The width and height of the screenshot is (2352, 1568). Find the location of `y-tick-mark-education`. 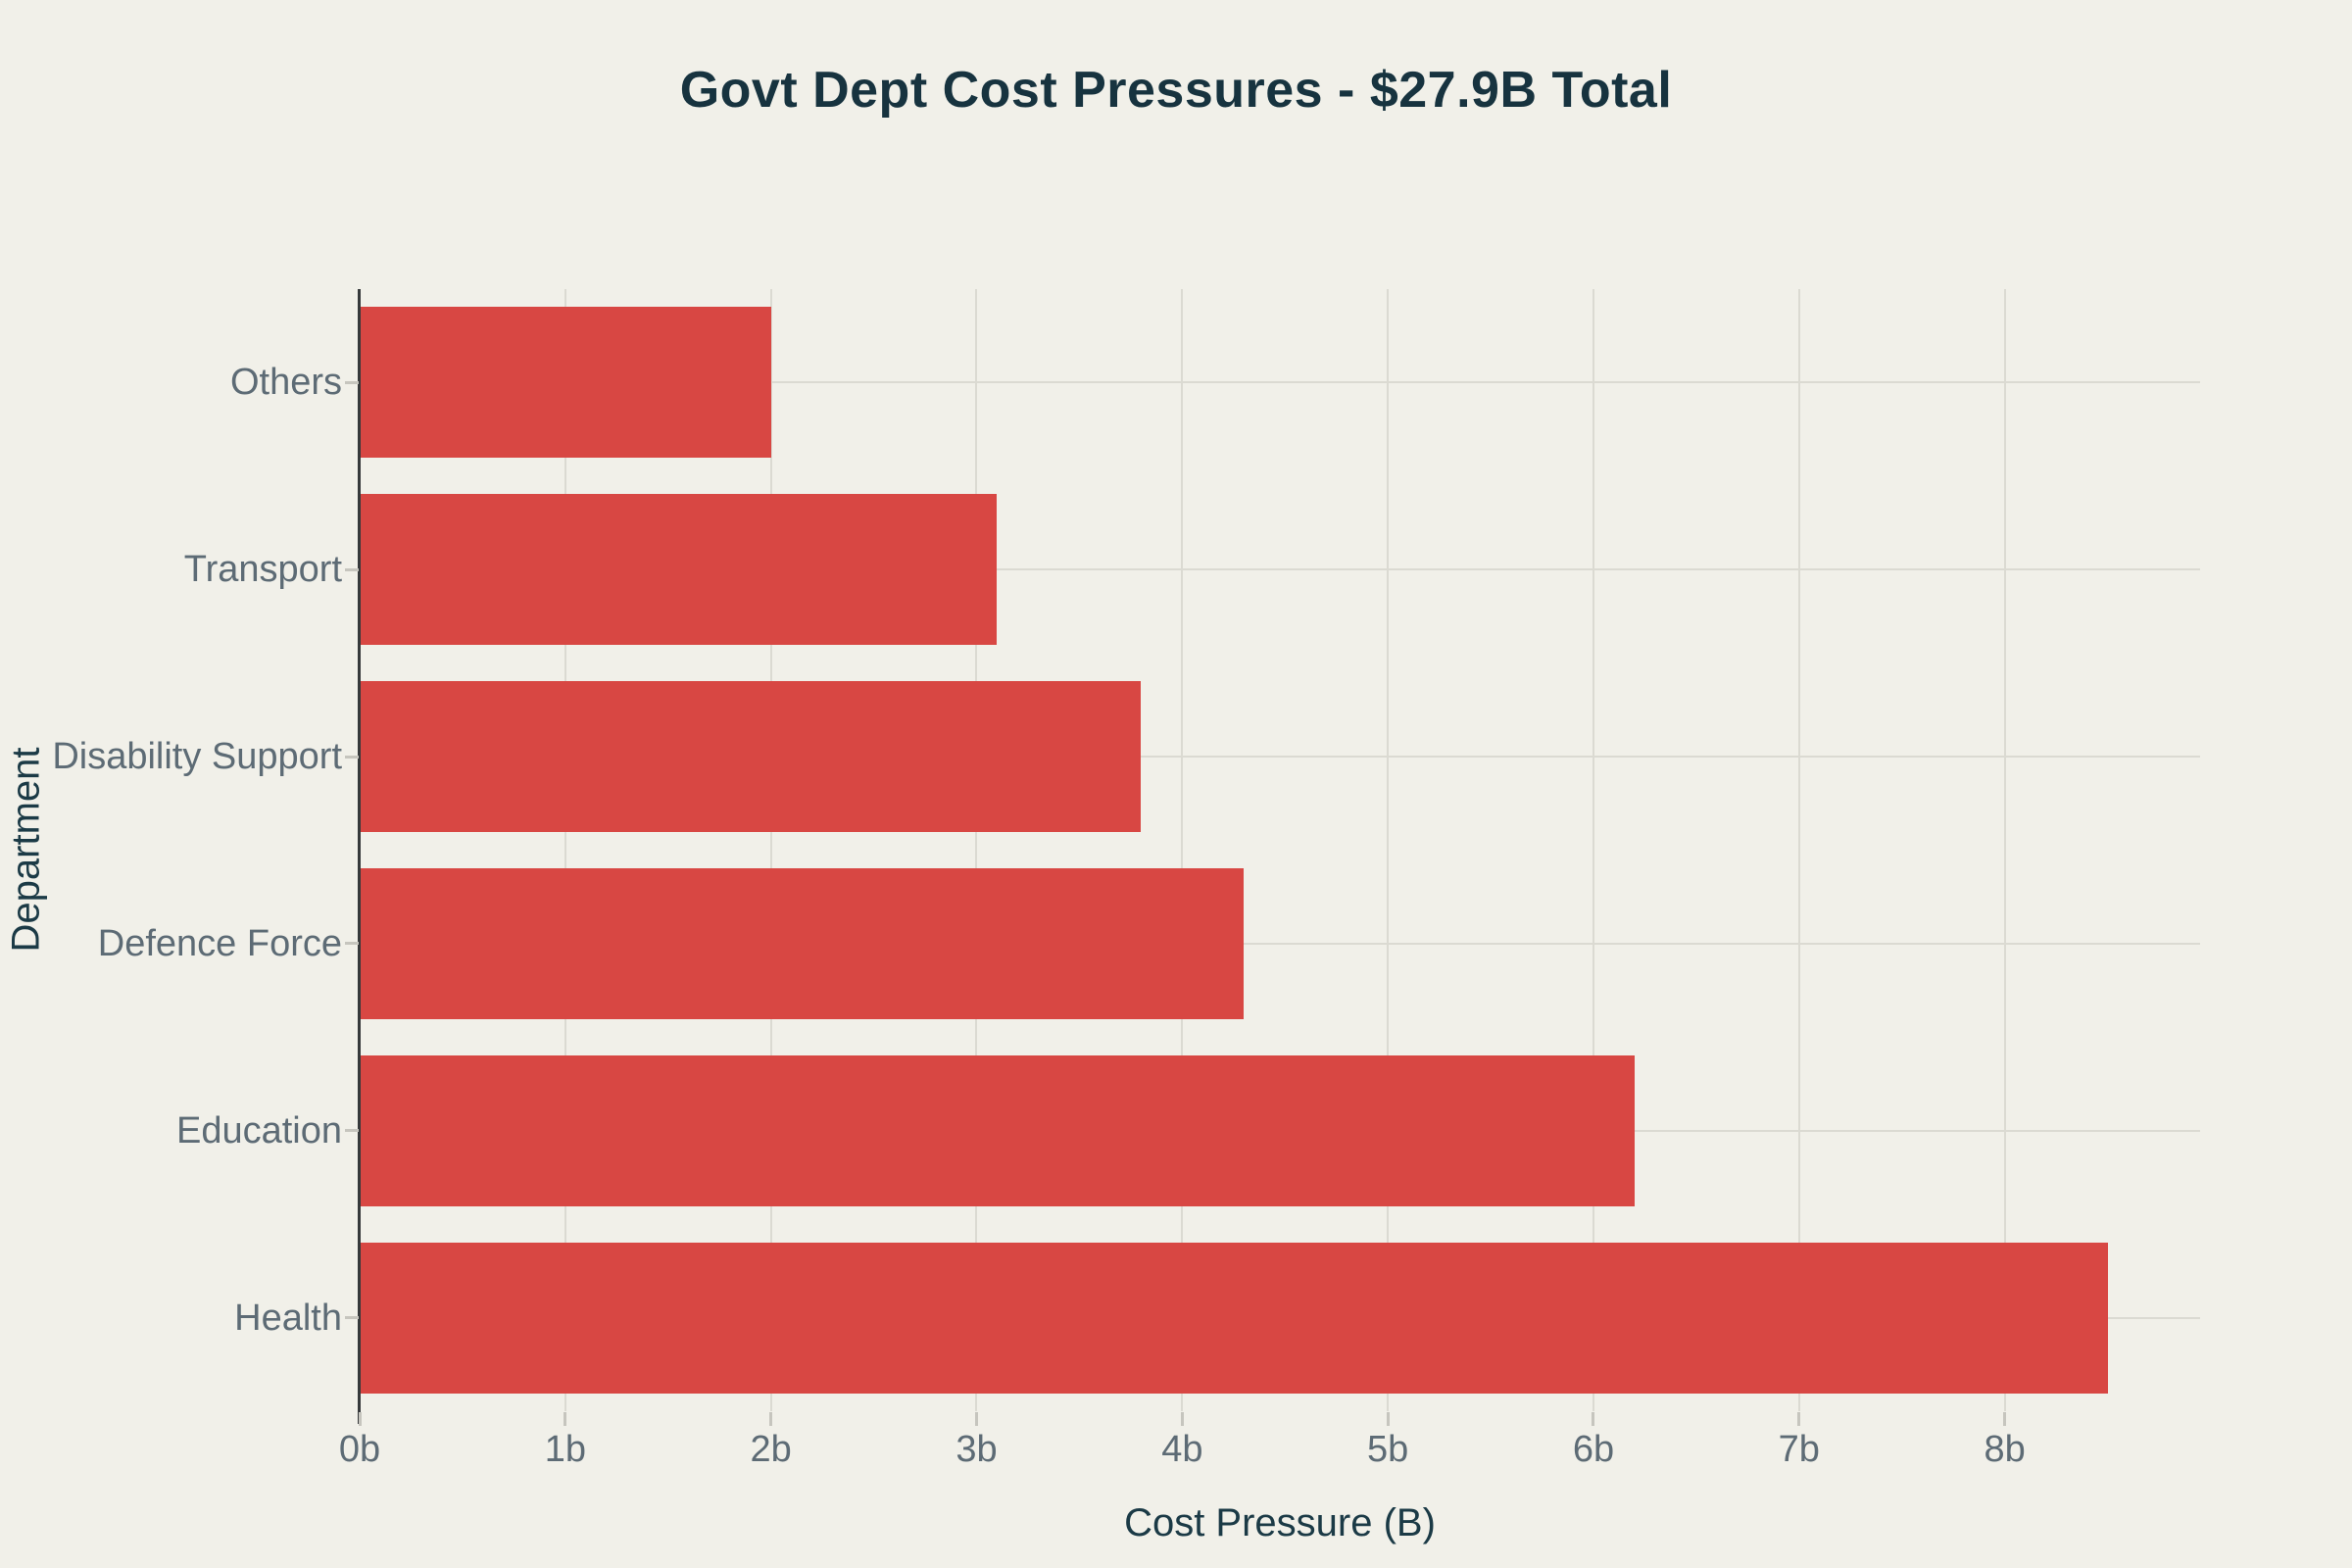

y-tick-mark-education is located at coordinates (352, 1131).